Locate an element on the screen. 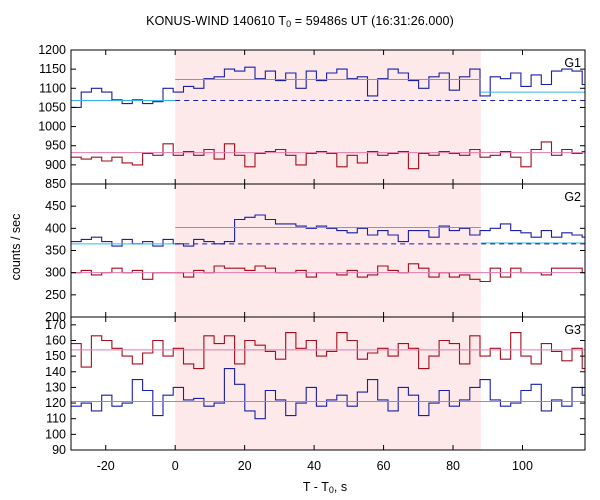 This screenshot has width=600, height=500. x-tick-label: 40 is located at coordinates (314, 466).